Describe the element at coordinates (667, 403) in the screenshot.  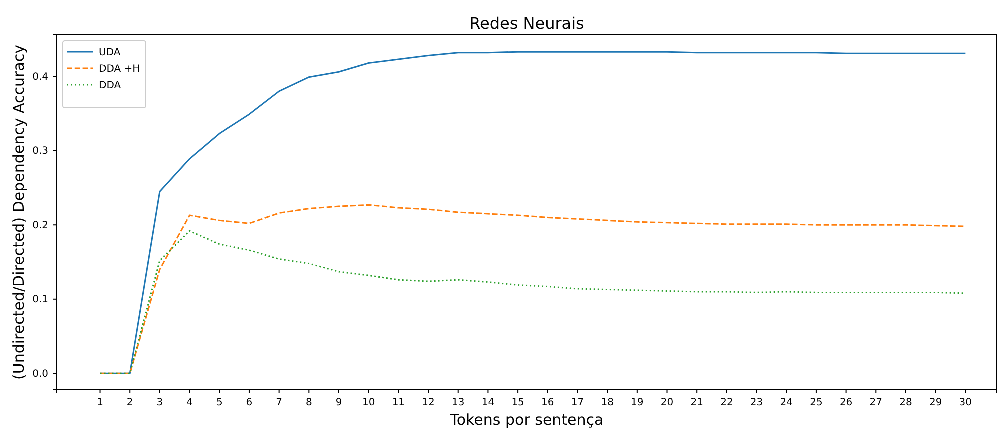
I see `x-tick-label: 20` at that location.